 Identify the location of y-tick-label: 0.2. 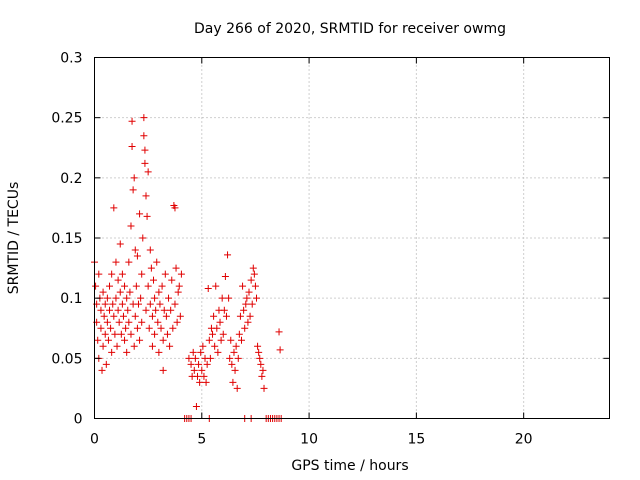
(71, 179).